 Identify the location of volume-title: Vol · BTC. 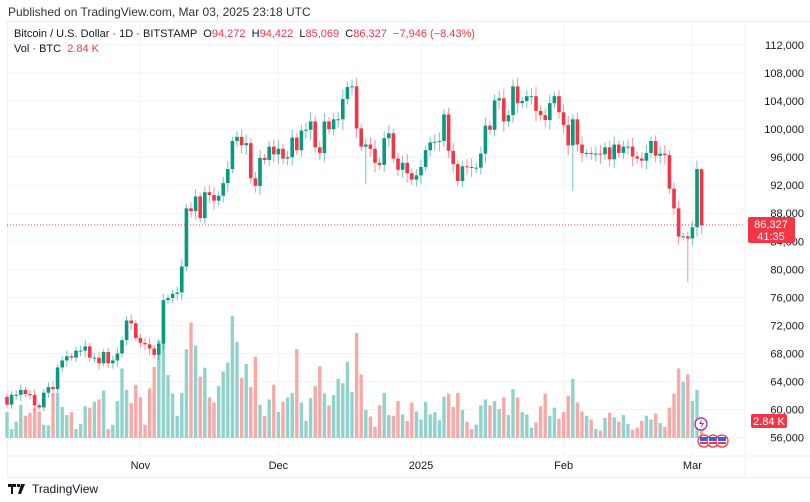
(38, 49).